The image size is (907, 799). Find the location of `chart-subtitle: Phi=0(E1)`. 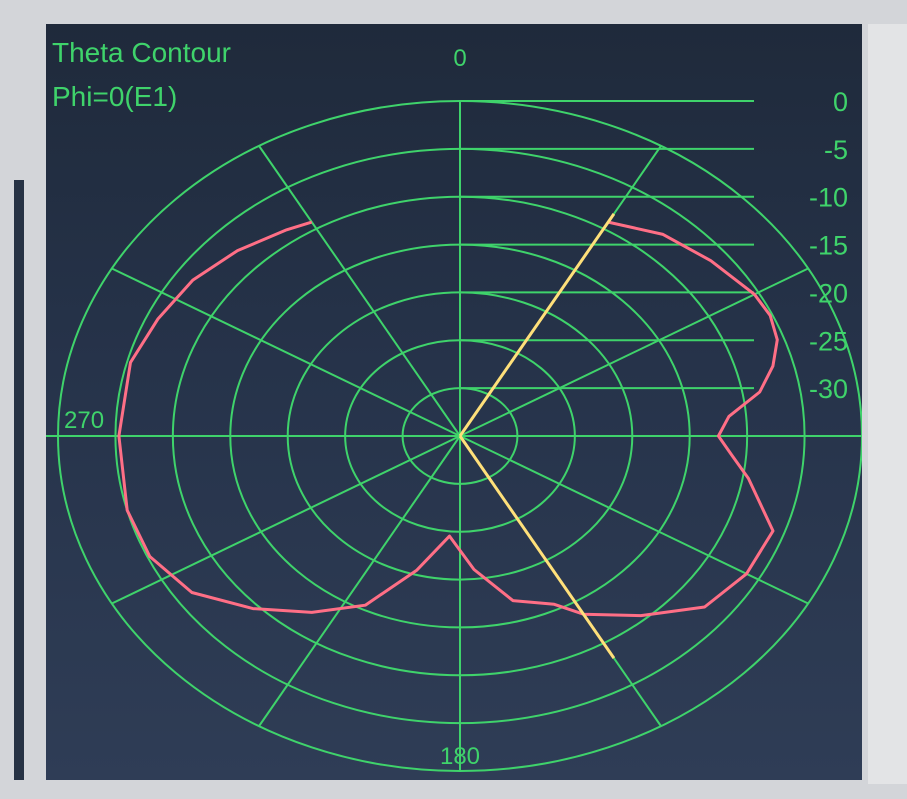

chart-subtitle: Phi=0(E1) is located at coordinates (114, 96).